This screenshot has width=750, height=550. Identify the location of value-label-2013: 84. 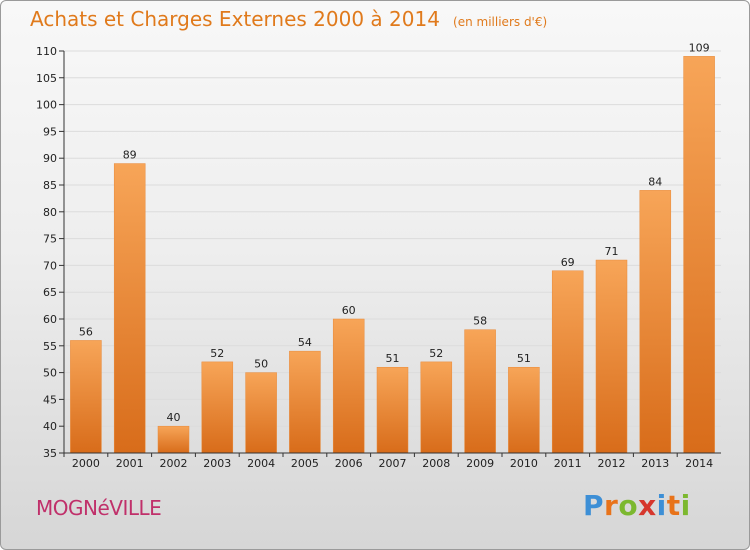
(655, 181).